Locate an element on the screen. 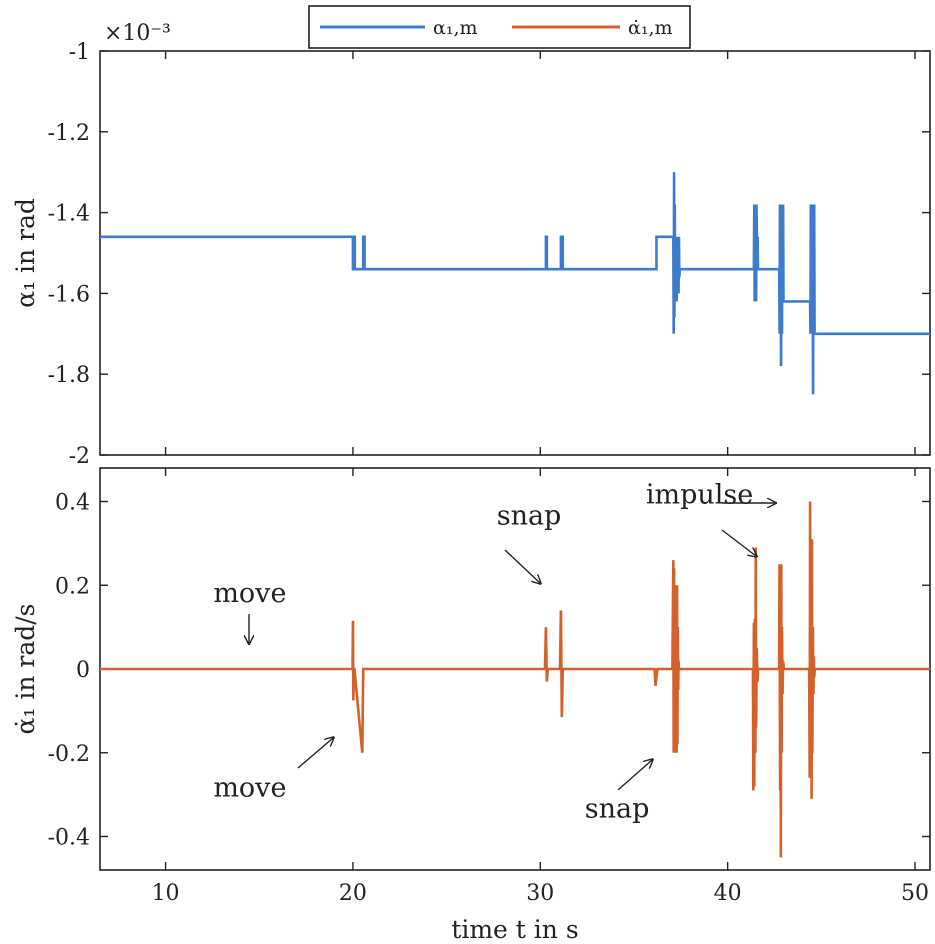 Image resolution: width=935 pixels, height=944 pixels. annotation-label: impulse is located at coordinates (699, 495).